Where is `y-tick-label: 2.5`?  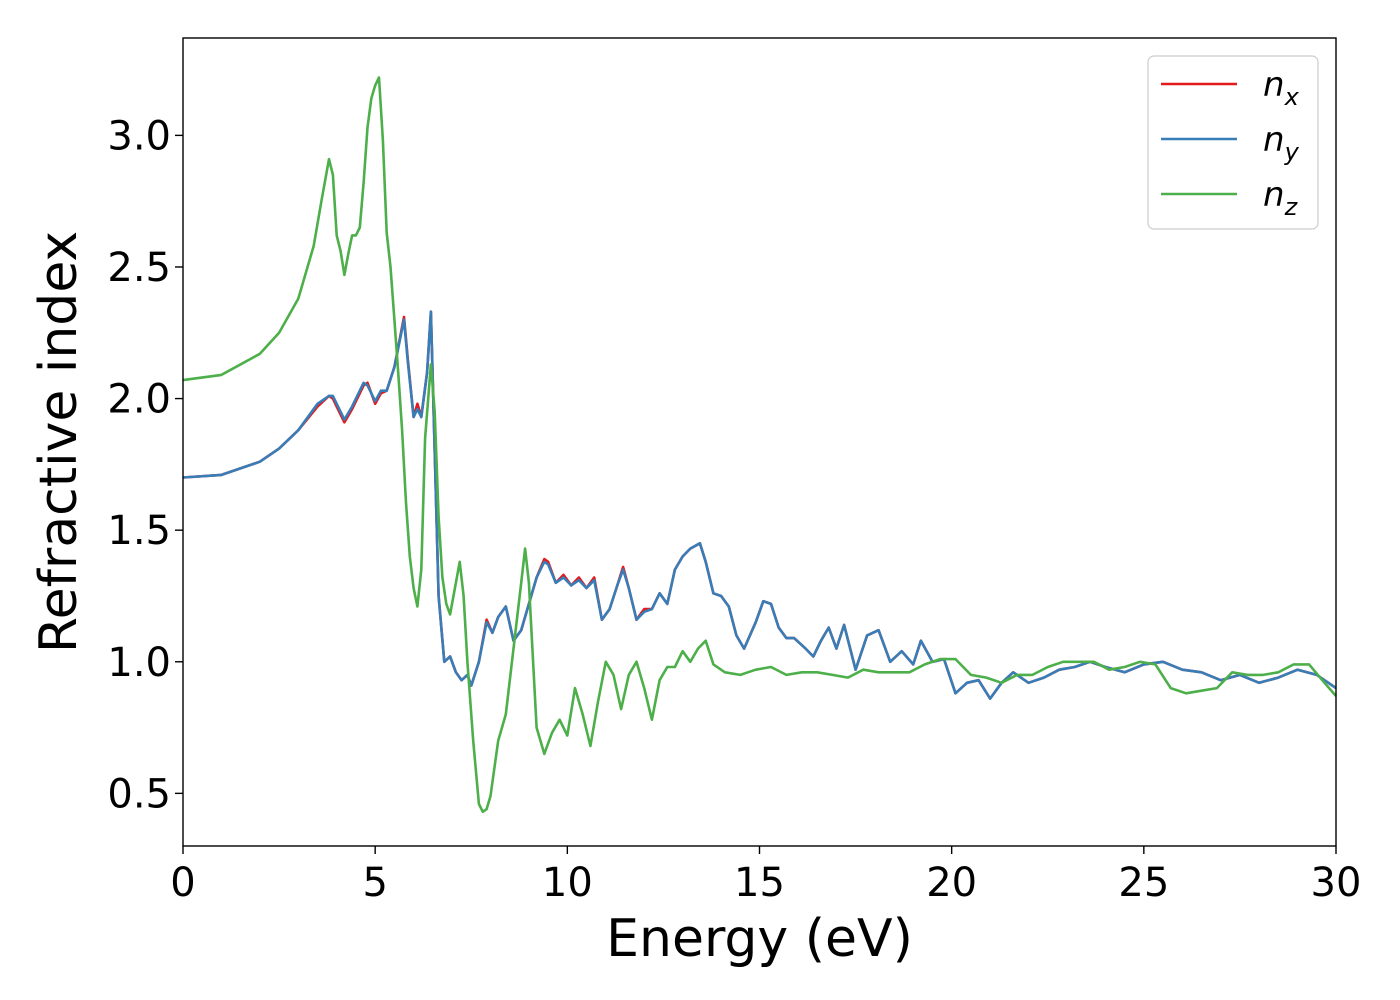 y-tick-label: 2.5 is located at coordinates (139, 268).